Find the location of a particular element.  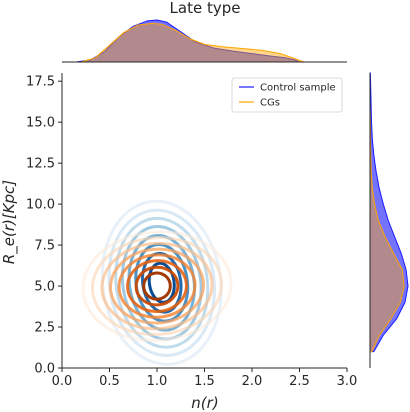

y-tick-label: 0.0 is located at coordinates (44, 369).